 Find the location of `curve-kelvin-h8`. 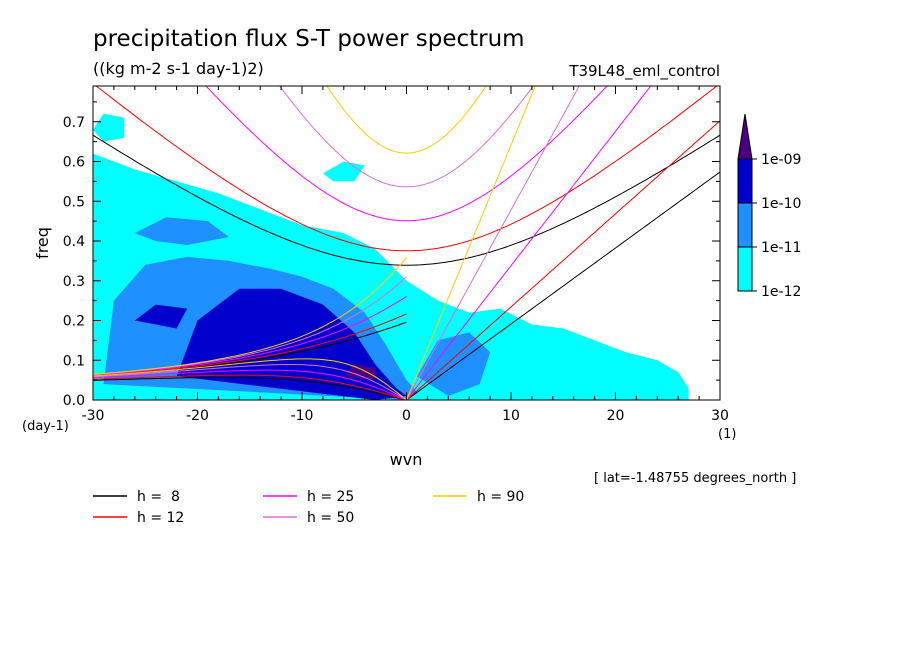

curve-kelvin-h8 is located at coordinates (563, 285).